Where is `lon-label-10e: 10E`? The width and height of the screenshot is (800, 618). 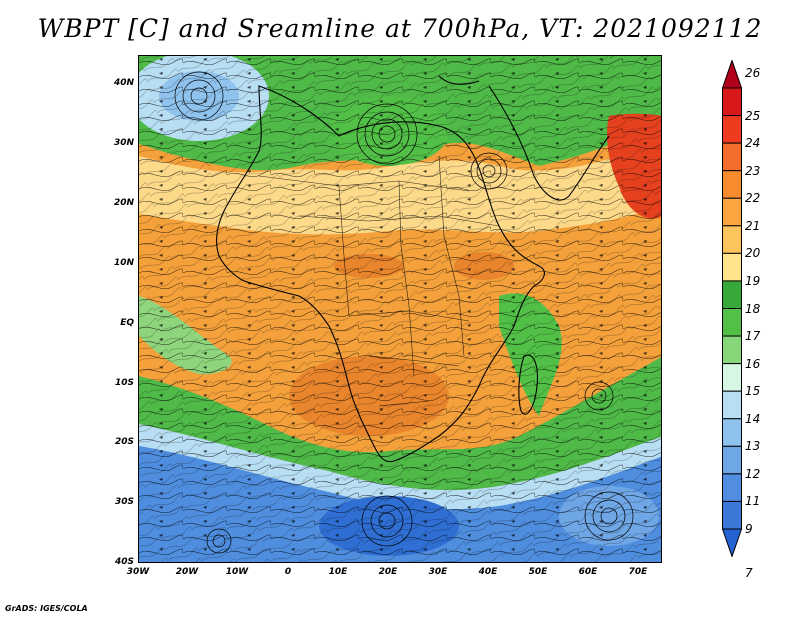
lon-label-10e: 10E is located at coordinates (338, 572).